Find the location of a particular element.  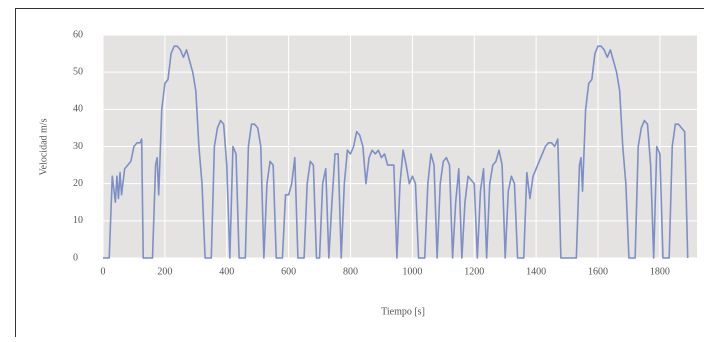

y-tick-label: 40 is located at coordinates (78, 109).